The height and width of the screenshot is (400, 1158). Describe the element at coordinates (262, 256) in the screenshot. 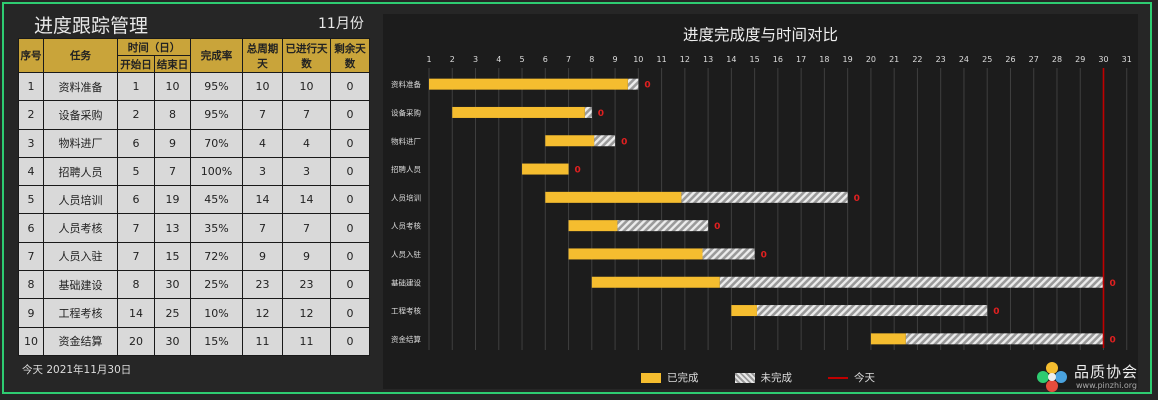

I see `cell-total-days: 9` at that location.